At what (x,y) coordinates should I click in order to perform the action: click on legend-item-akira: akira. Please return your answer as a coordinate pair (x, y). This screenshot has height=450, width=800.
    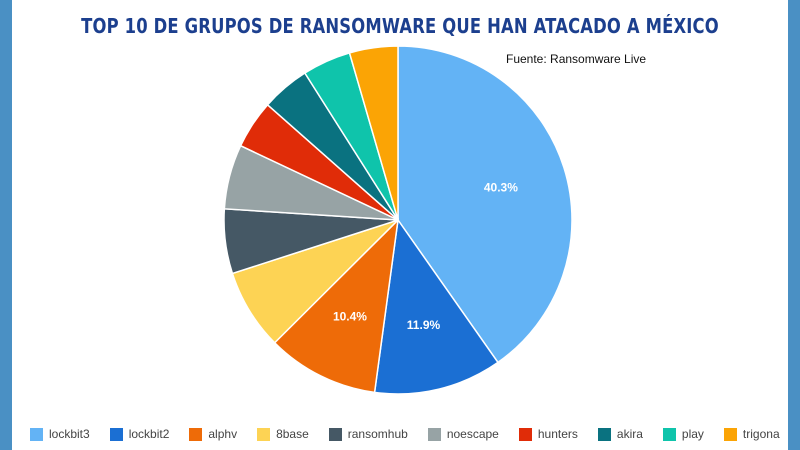
    Looking at the image, I should click on (620, 434).